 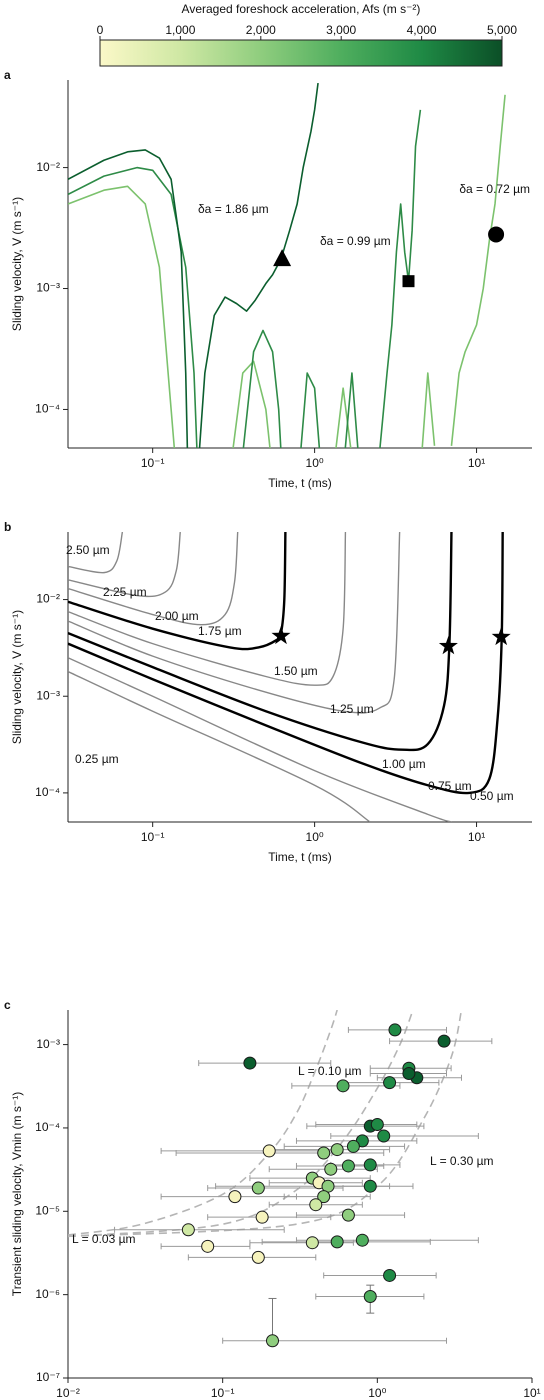 I want to click on series-label: δa = 0.99 µm, so click(x=355, y=241).